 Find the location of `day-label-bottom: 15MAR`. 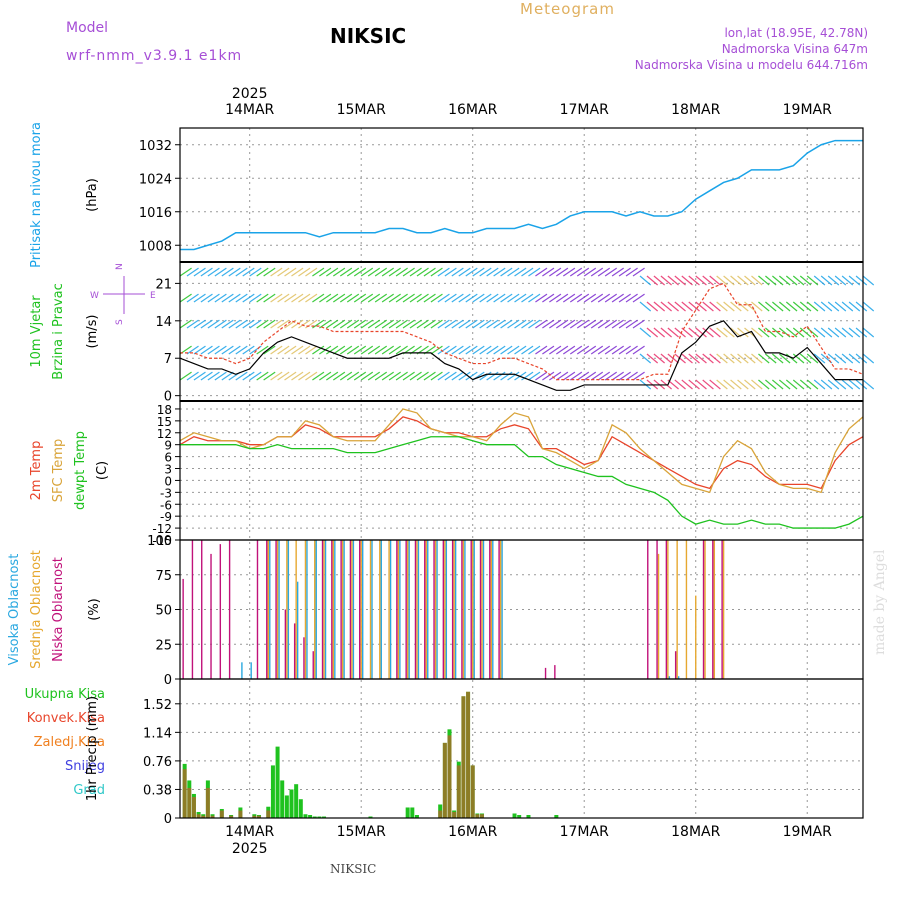

day-label-bottom: 15MAR is located at coordinates (361, 832).